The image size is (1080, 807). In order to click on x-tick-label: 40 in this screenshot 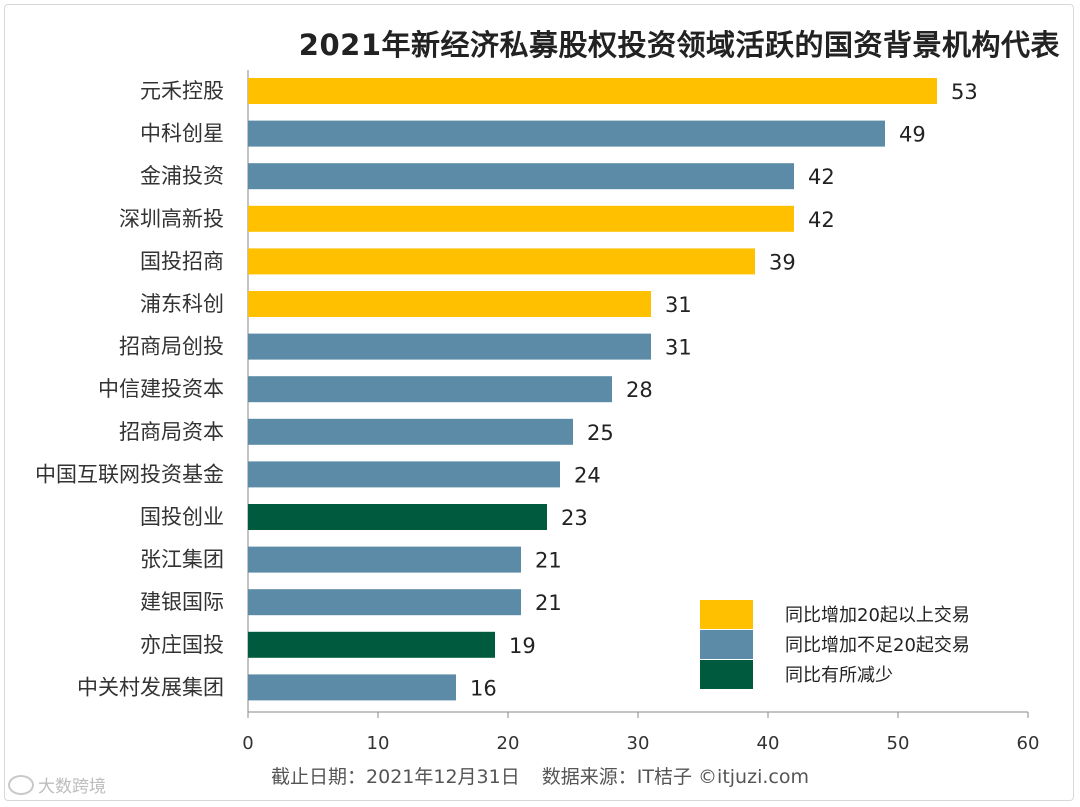, I will do `click(768, 743)`.